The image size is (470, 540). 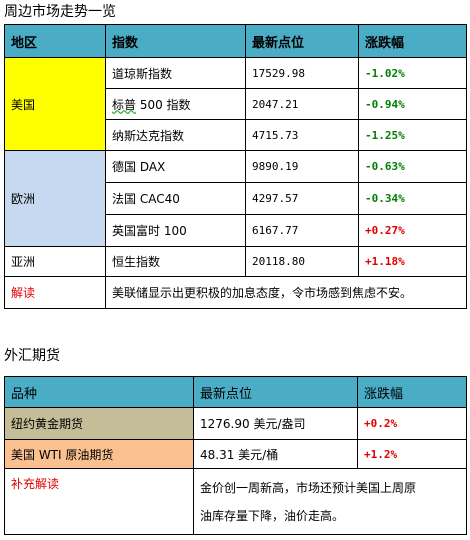 I want to click on region-asia: 亚洲, so click(x=55, y=261).